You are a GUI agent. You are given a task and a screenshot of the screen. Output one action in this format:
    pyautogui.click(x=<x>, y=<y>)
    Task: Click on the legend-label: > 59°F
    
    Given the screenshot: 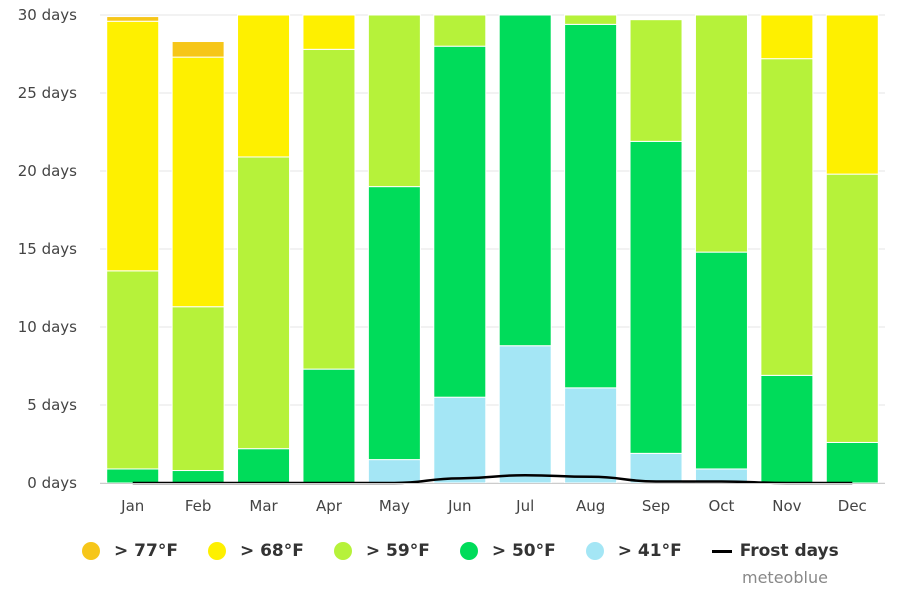 What is the action you would take?
    pyautogui.click(x=397, y=551)
    